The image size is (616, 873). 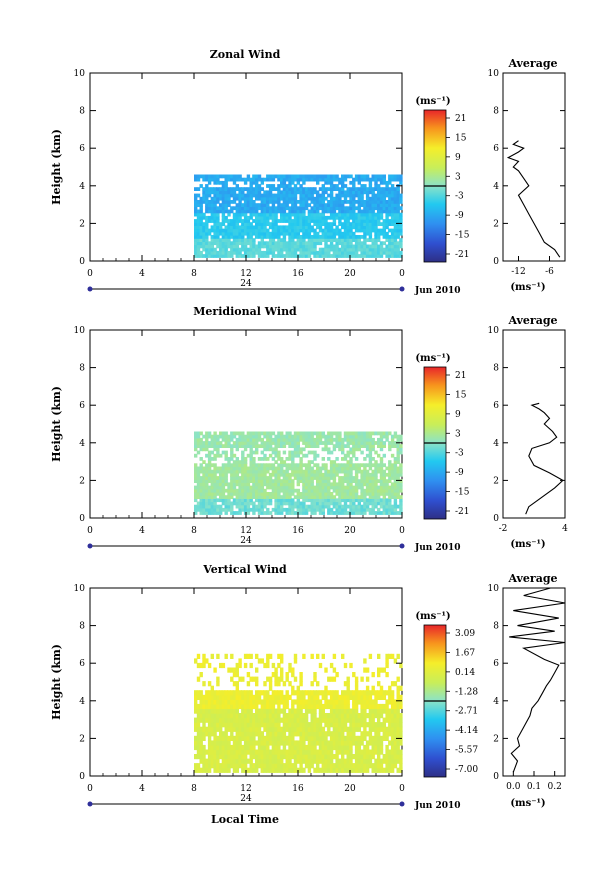 What do you see at coordinates (298, 274) in the screenshot?
I see `x-tick-label: 16` at bounding box center [298, 274].